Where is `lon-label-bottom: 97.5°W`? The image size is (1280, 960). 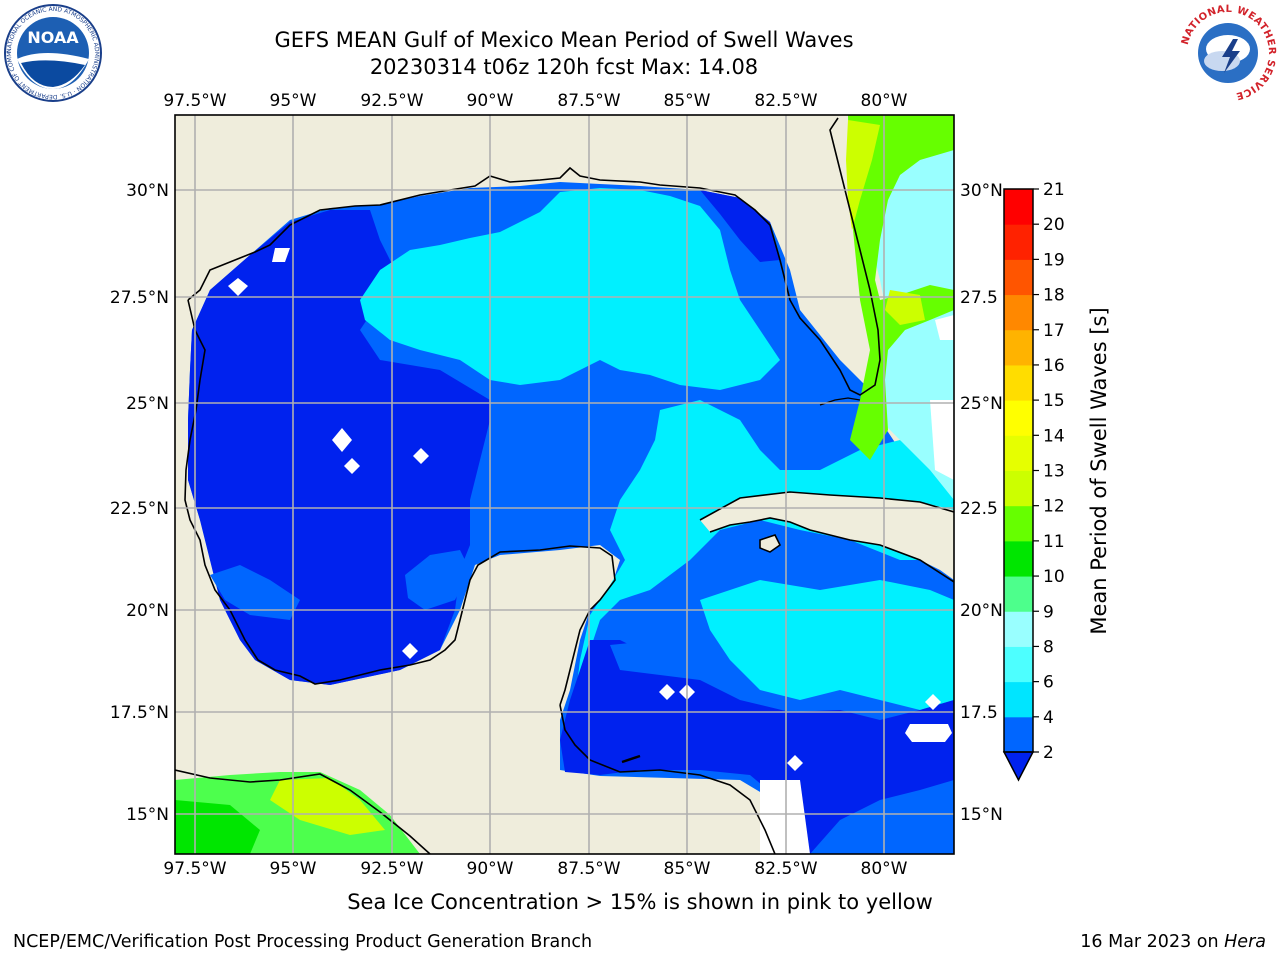 lon-label-bottom: 97.5°W is located at coordinates (194, 869).